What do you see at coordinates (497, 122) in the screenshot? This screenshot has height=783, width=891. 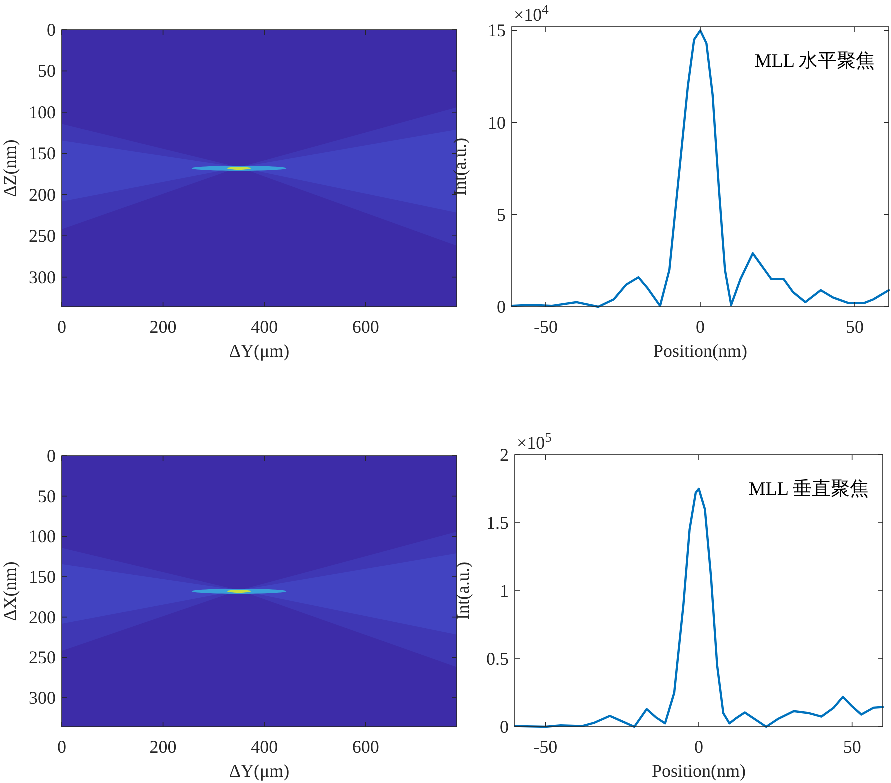 I see `y-tick-label: 10` at bounding box center [497, 122].